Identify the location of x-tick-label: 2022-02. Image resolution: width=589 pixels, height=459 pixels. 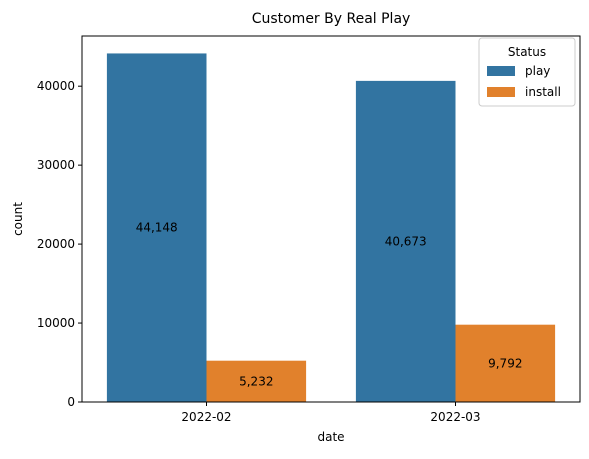
(206, 417).